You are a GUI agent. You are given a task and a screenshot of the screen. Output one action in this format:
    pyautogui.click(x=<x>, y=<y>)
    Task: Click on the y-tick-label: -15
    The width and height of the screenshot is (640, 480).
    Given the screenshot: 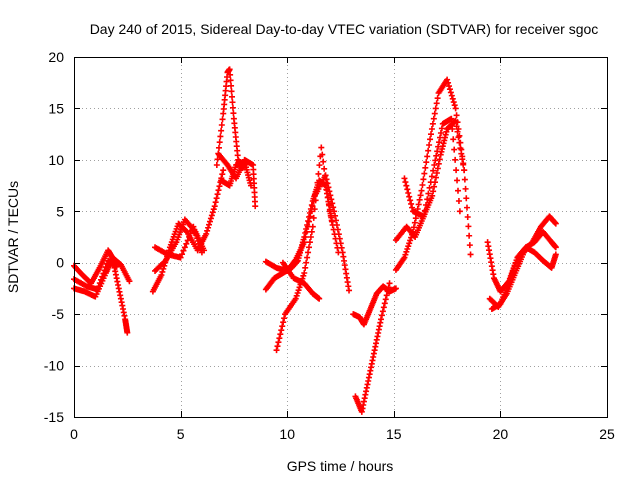 What is the action you would take?
    pyautogui.click(x=54, y=417)
    